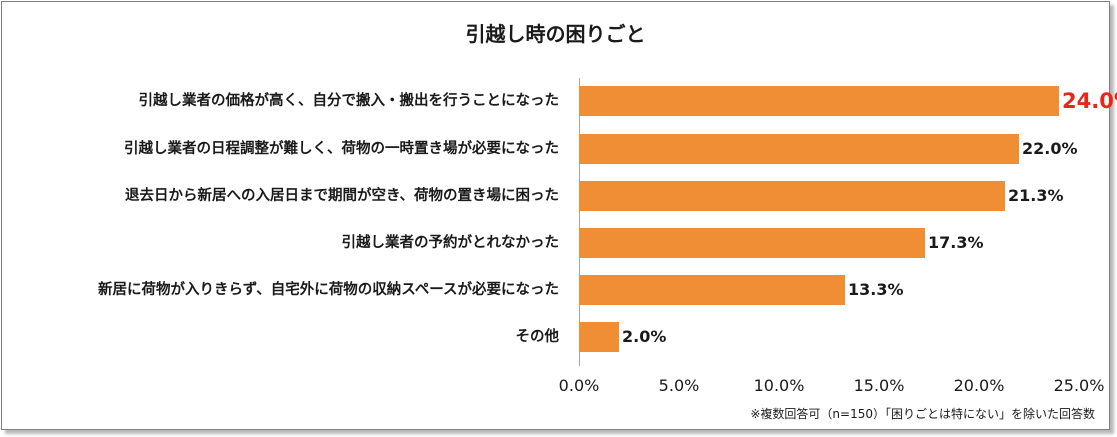 This screenshot has height=437, width=1117. What do you see at coordinates (1089, 101) in the screenshot?
I see `value-label: 24.0%` at bounding box center [1089, 101].